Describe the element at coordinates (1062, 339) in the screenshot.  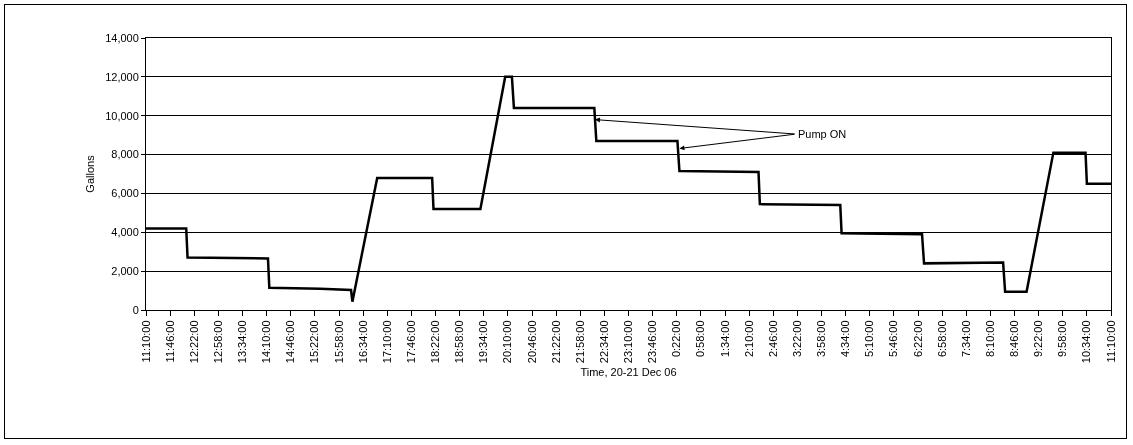
I see `x-tick-label: 9:58:00` at that location.